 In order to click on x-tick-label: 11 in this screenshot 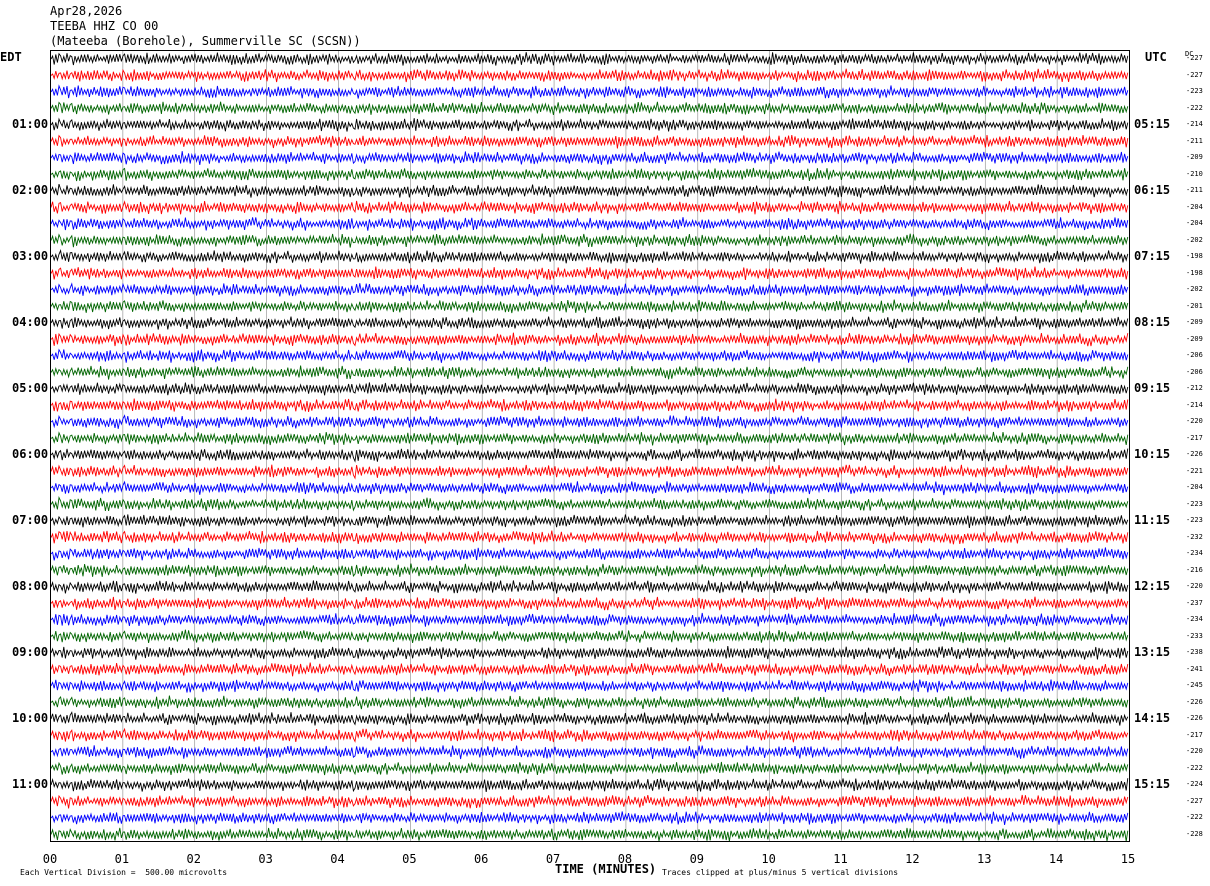, I will do `click(840, 859)`.